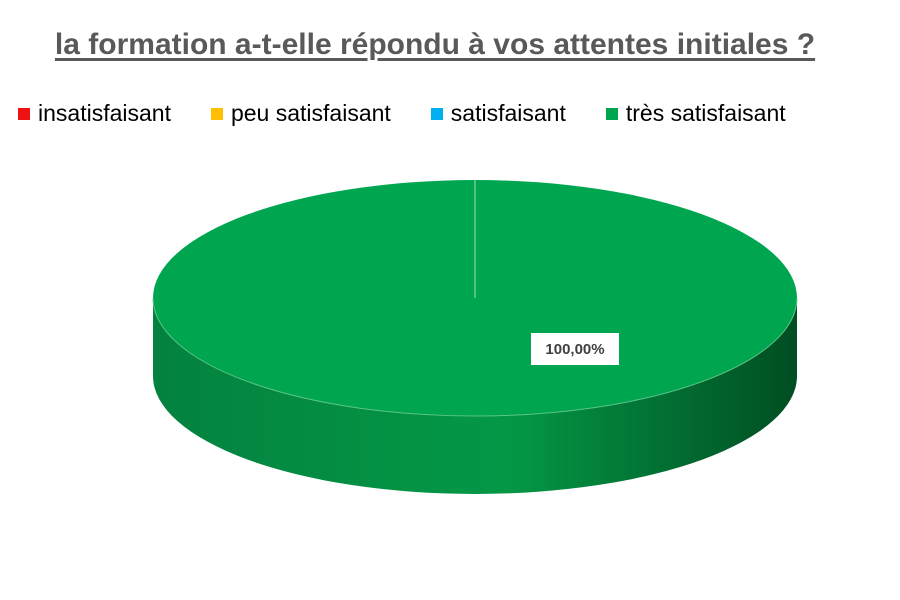  Describe the element at coordinates (24, 113) in the screenshot. I see `legend-swatch-insatisfaisant` at that location.